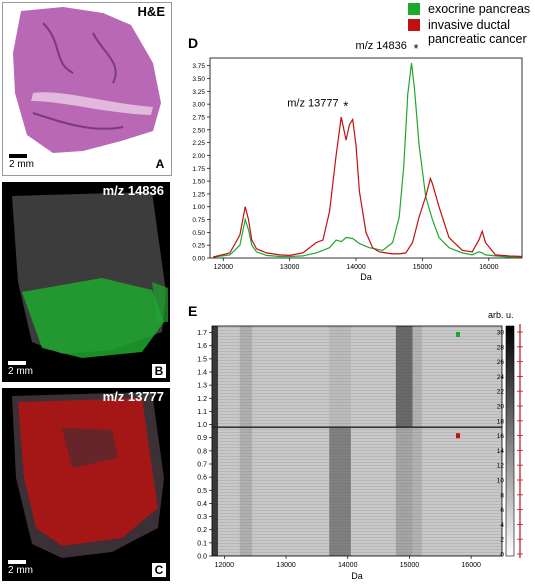 The image size is (535, 584). Describe the element at coordinates (345, 106) in the screenshot. I see `annotation-star-13777: *` at that location.